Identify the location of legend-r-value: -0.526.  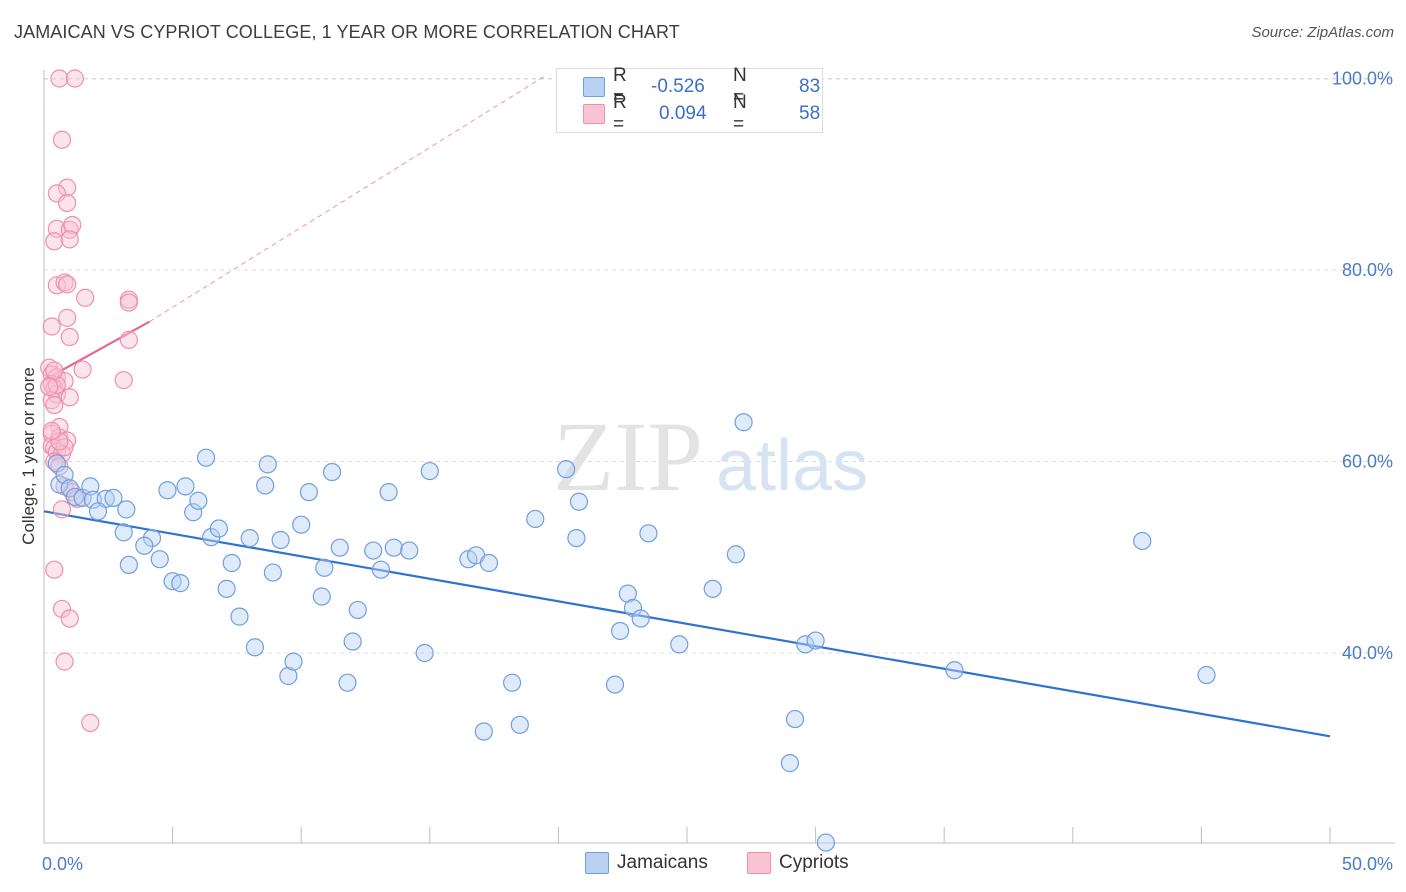
(678, 86).